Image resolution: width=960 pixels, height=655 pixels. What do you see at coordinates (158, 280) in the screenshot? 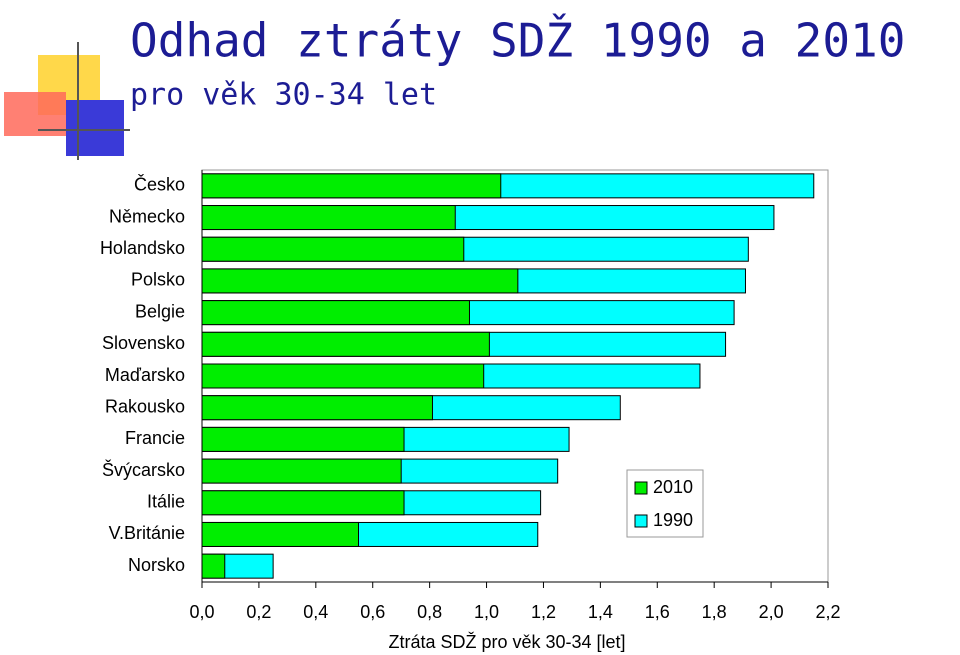
I see `y-tick-label: Polsko` at bounding box center [158, 280].